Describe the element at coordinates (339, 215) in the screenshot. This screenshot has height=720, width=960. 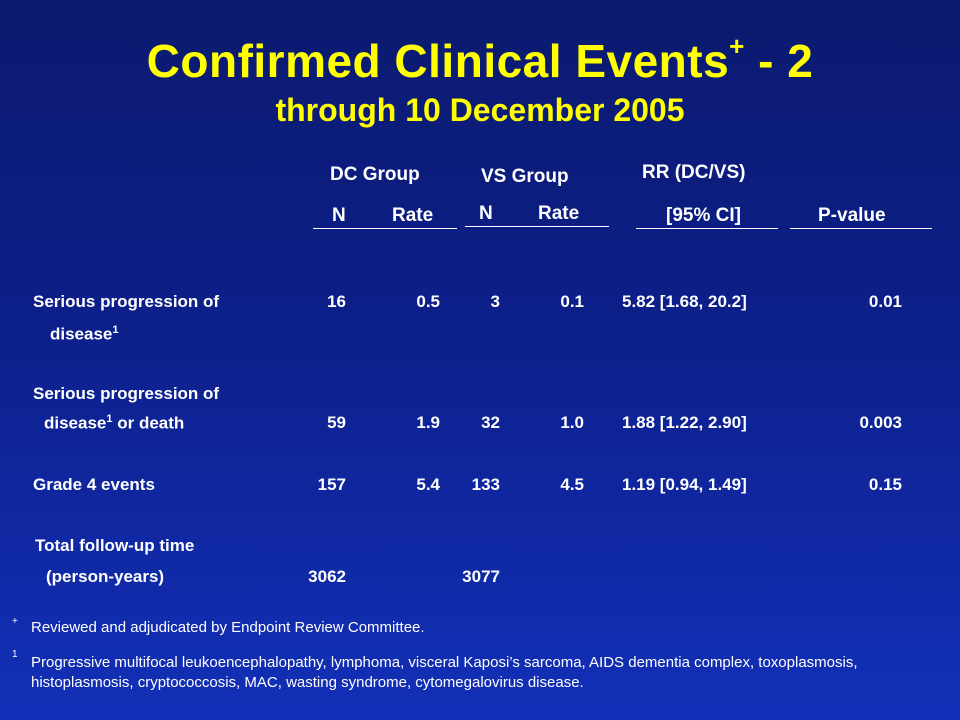
I see `dc-n-header: N` at that location.